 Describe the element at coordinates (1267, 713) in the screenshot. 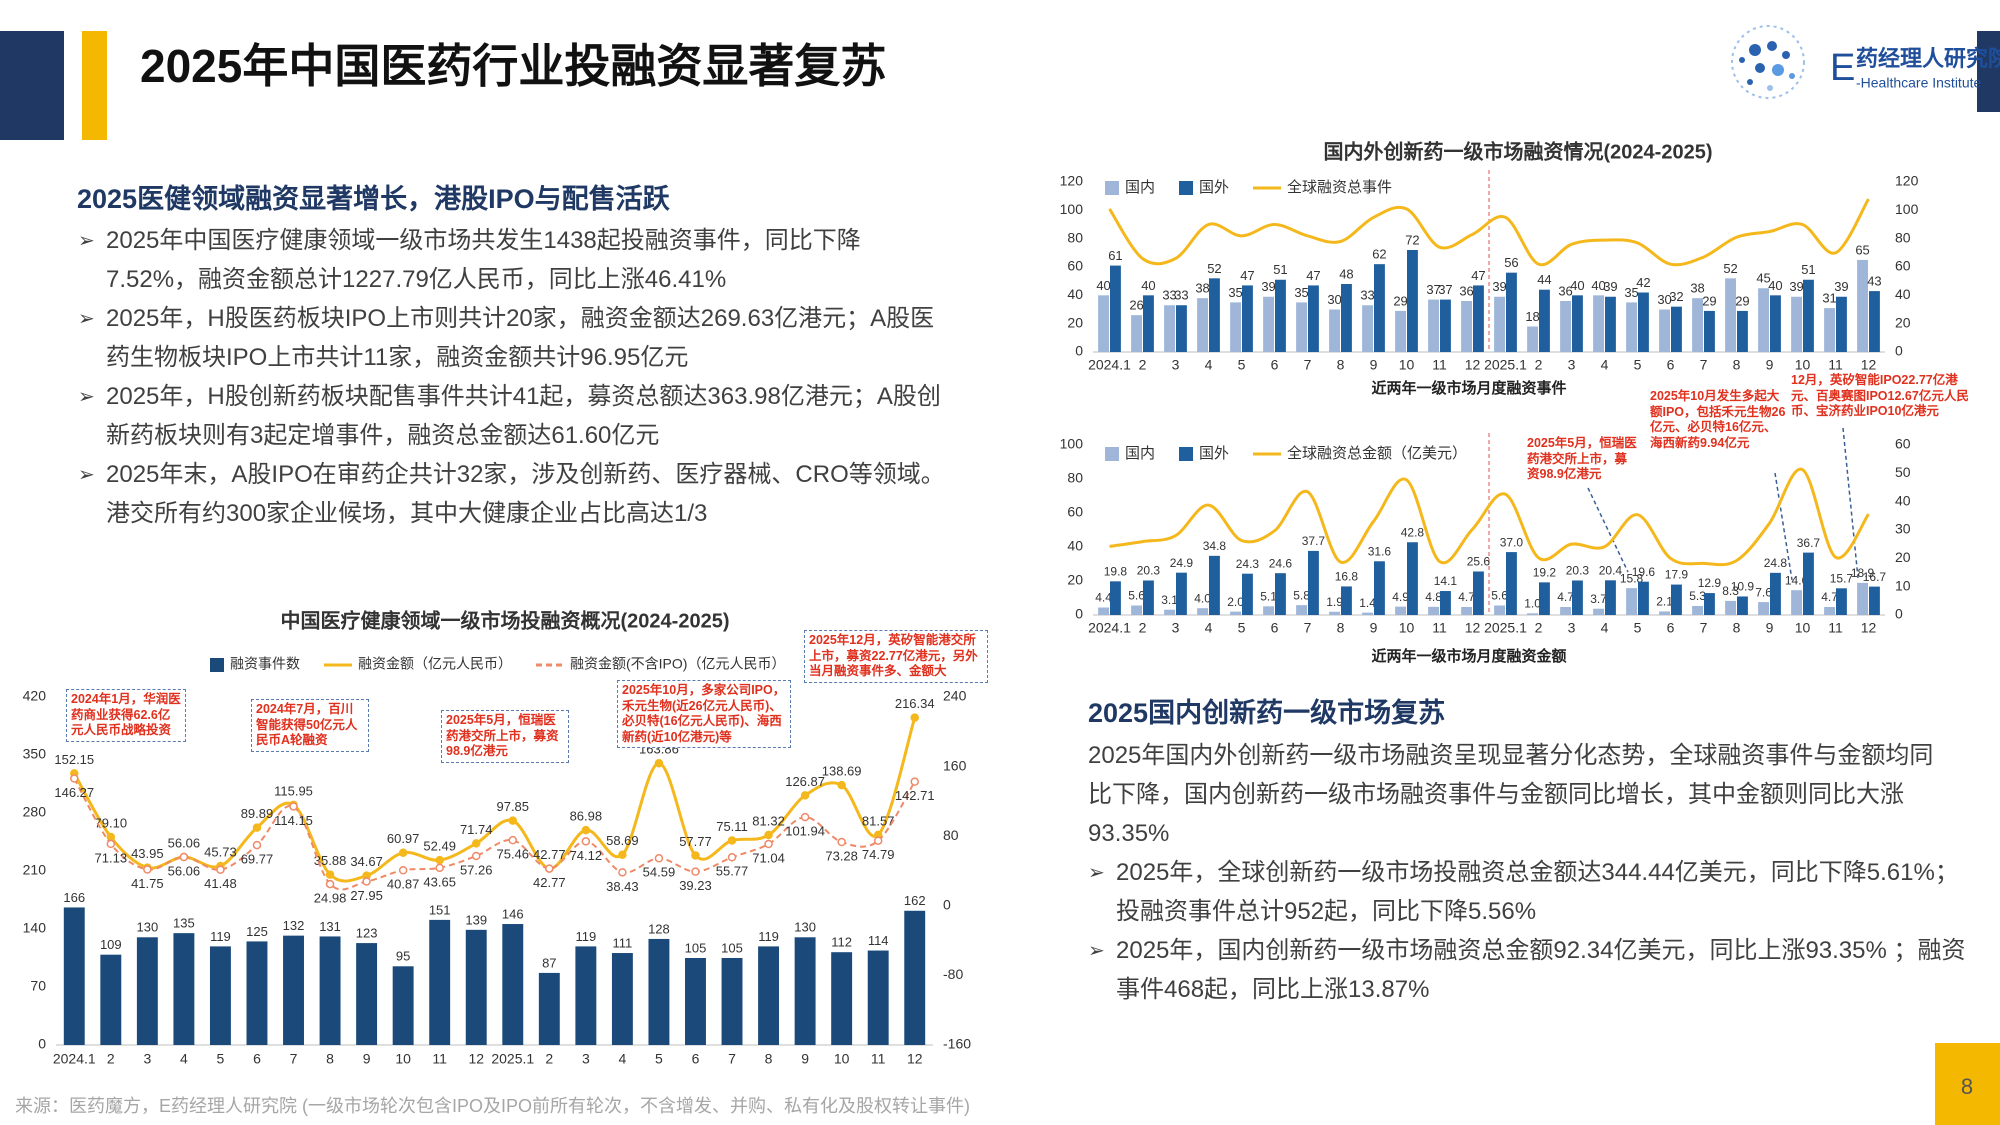

I see `section-heading: 2025国内创新药一级市场复苏` at that location.